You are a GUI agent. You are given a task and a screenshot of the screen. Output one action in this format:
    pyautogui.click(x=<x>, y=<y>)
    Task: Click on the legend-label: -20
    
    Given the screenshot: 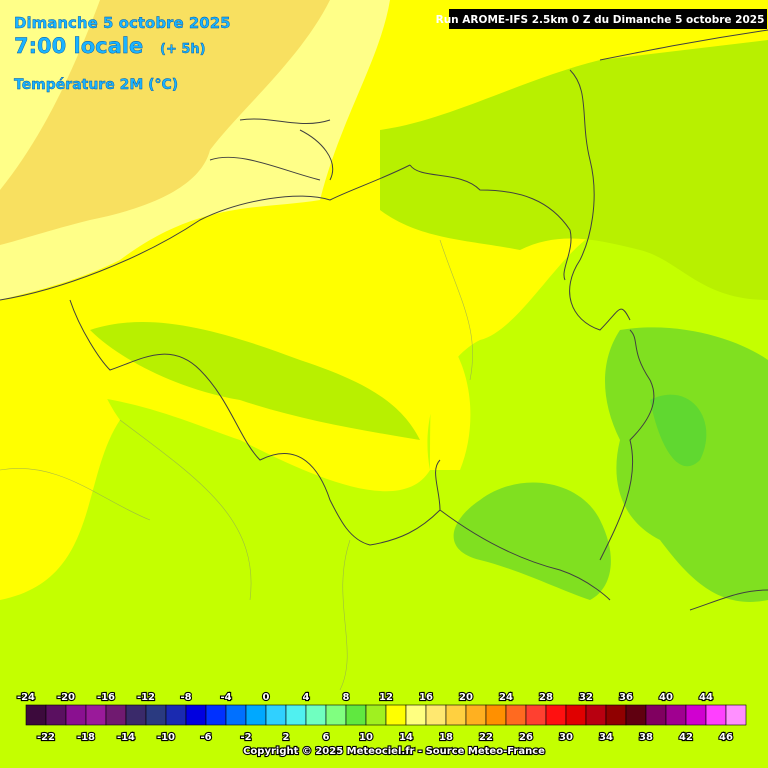 What is the action you would take?
    pyautogui.click(x=66, y=697)
    